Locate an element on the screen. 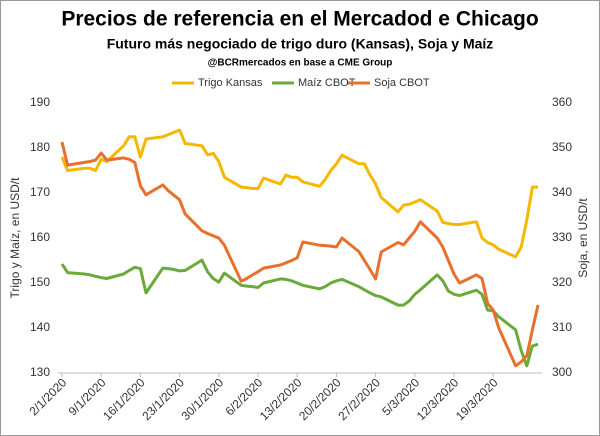 The image size is (600, 436). legend-label: Maíz CBOT is located at coordinates (327, 83).